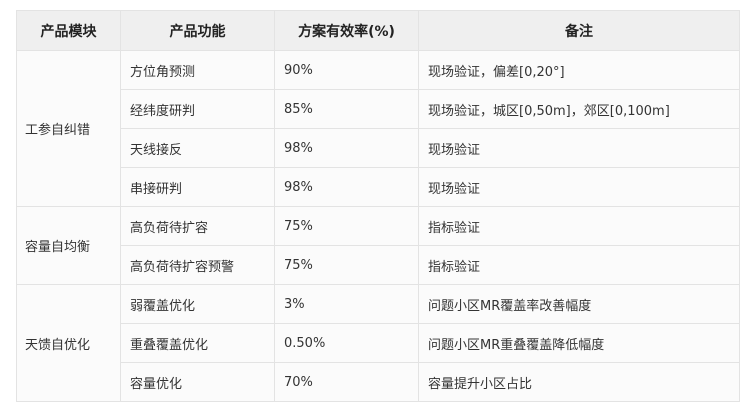 The image size is (749, 412). Describe the element at coordinates (346, 382) in the screenshot. I see `rate-cell: 70%` at that location.